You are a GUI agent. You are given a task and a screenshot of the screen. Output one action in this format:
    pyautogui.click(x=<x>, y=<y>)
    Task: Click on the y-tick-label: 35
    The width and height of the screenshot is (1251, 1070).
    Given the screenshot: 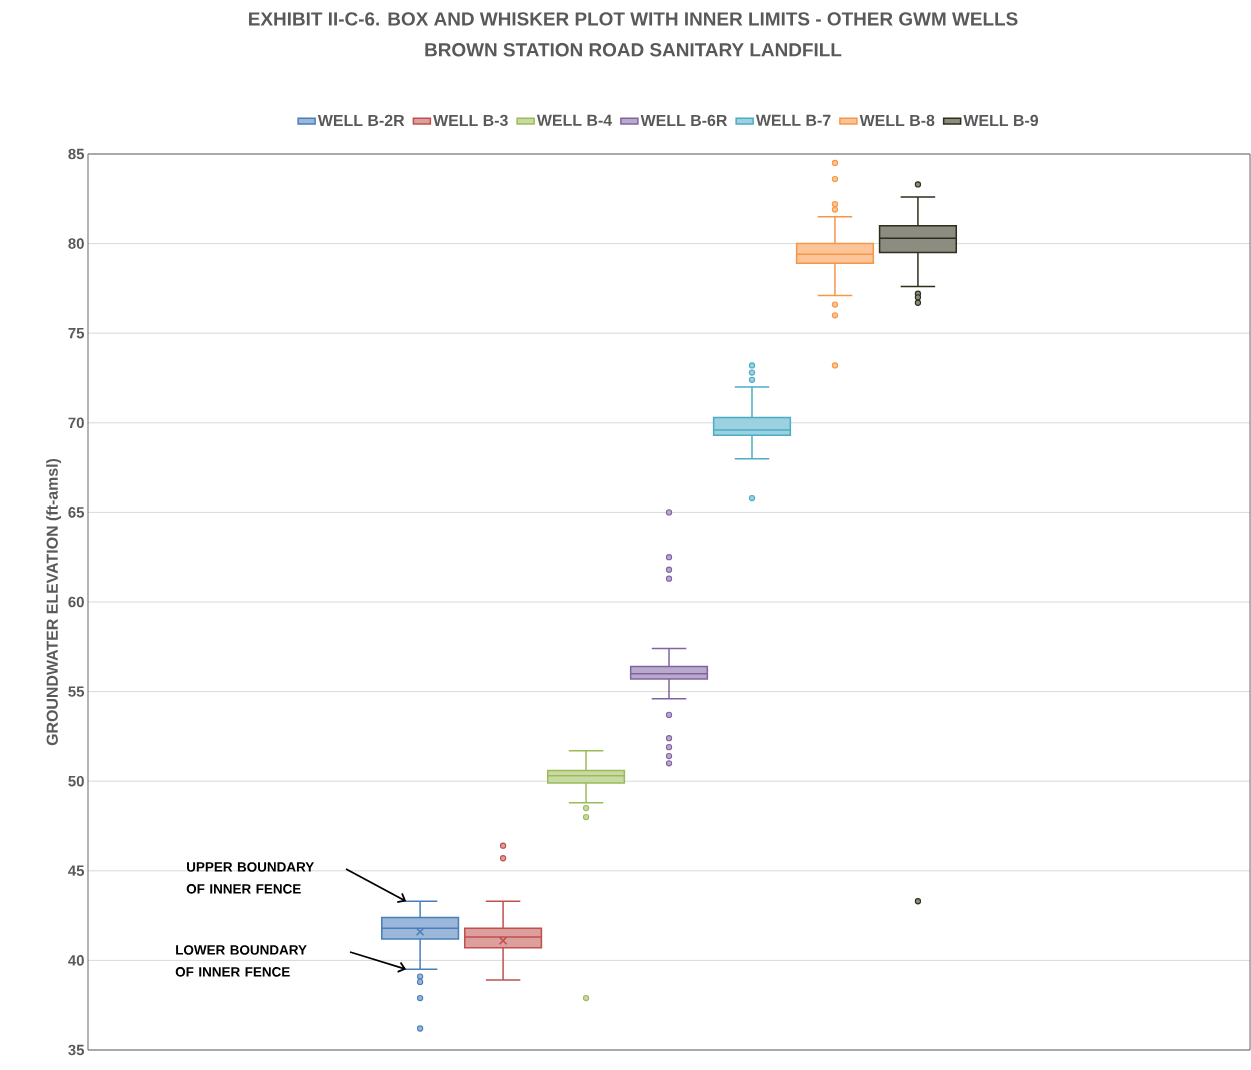 What is the action you would take?
    pyautogui.click(x=76, y=1050)
    